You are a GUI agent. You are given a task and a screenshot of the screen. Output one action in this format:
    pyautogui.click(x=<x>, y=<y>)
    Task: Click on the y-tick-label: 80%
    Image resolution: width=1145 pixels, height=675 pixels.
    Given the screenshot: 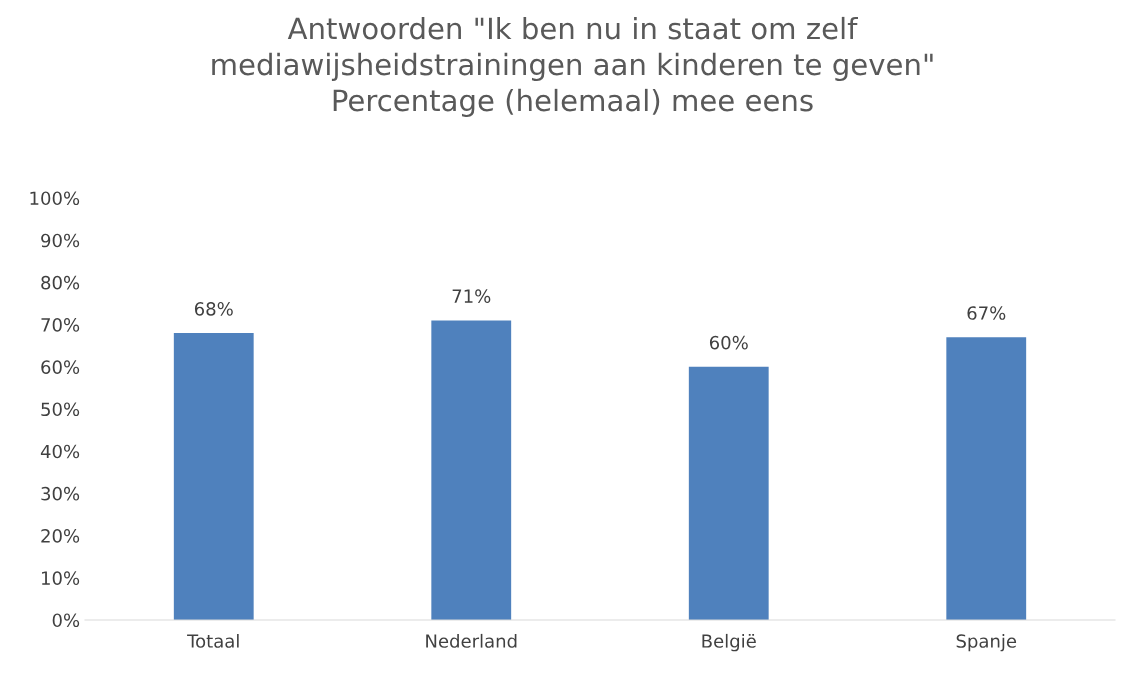 What is the action you would take?
    pyautogui.click(x=60, y=282)
    